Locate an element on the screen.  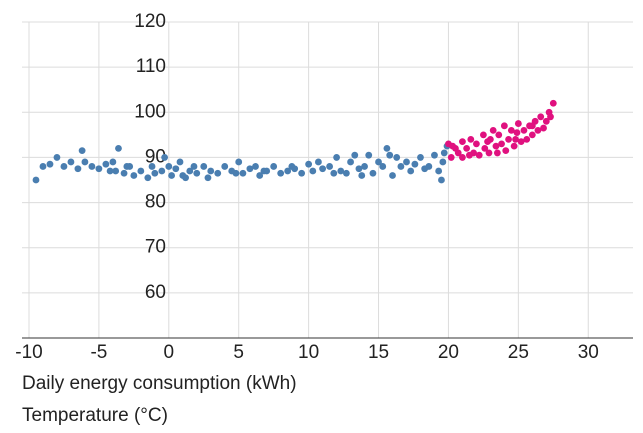
x-tick-label: 30 is located at coordinates (588, 352).